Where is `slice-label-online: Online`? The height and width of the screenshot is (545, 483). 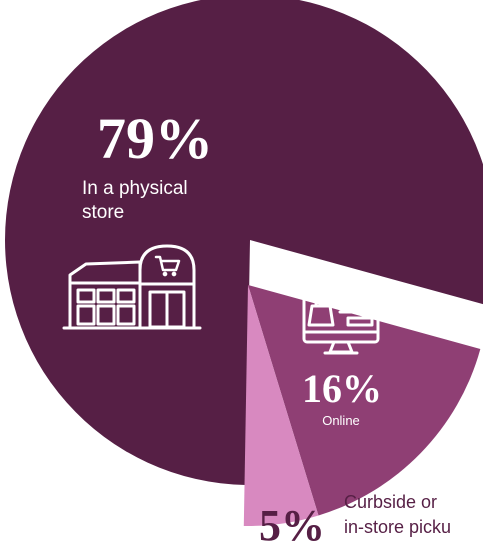
slice-label-online: Online is located at coordinates (341, 420).